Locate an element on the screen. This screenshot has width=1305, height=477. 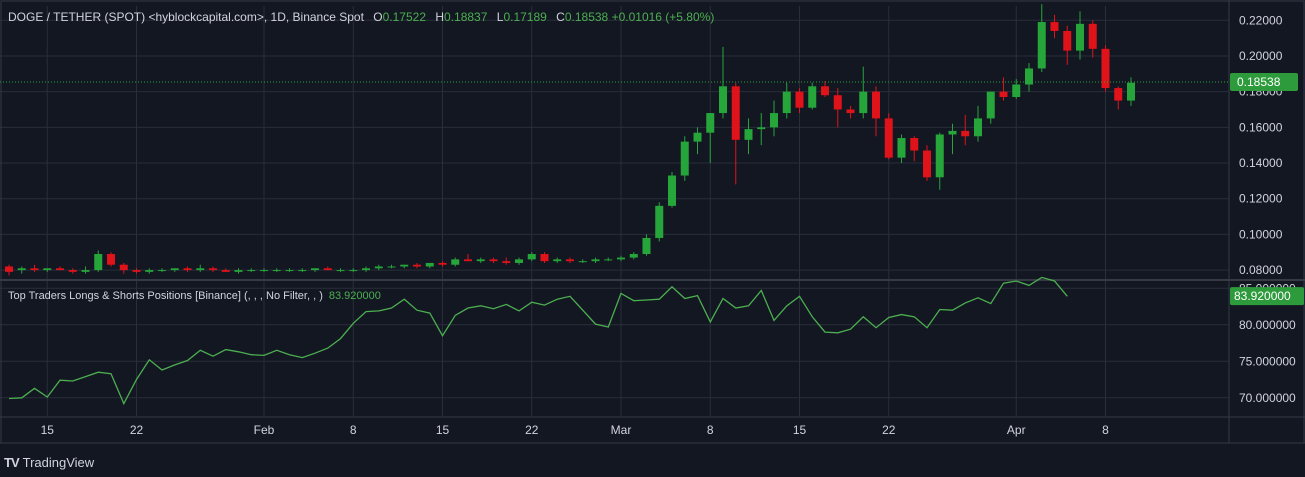
close-value: 0.18538 is located at coordinates (586, 17).